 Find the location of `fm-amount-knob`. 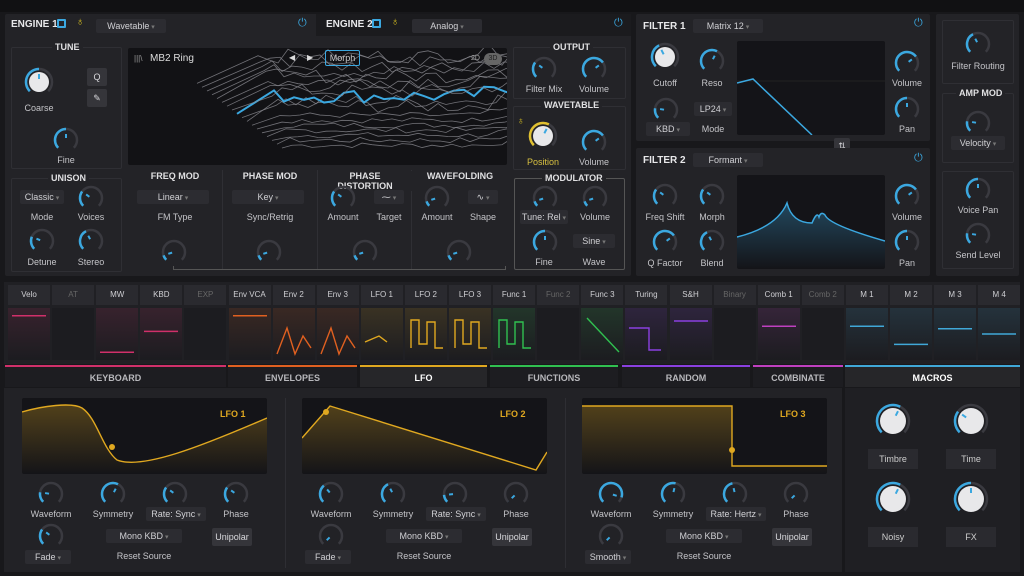

fm-amount-knob is located at coordinates (174, 252).